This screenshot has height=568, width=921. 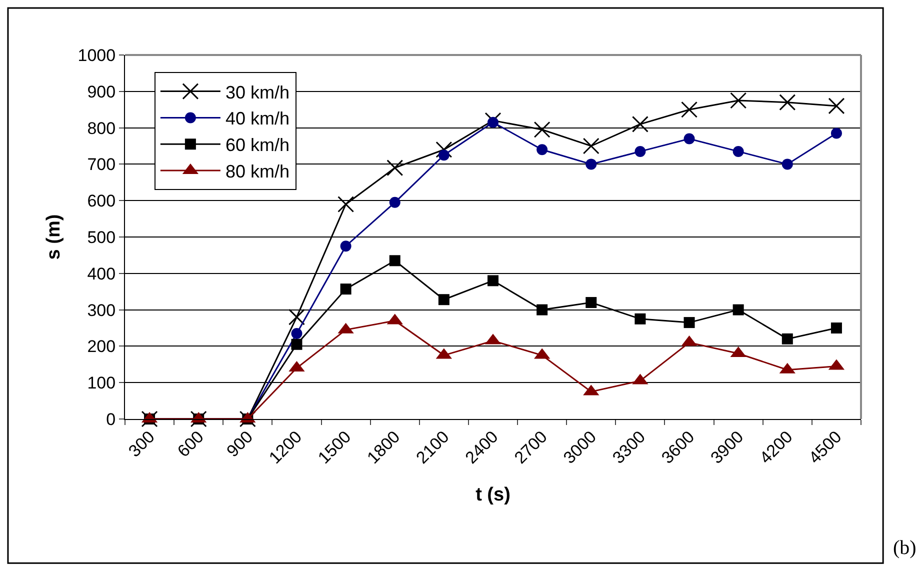 What do you see at coordinates (101, 201) in the screenshot?
I see `y-tick-label: 600` at bounding box center [101, 201].